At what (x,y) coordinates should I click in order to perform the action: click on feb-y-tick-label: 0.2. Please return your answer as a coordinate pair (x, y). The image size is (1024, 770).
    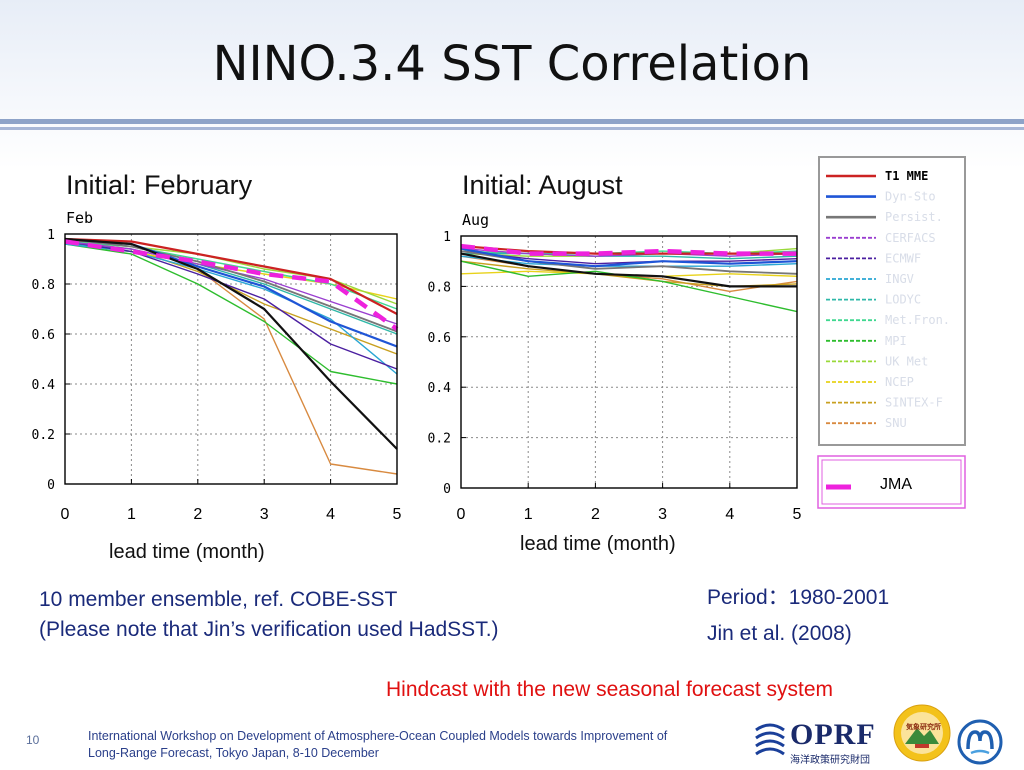
    Looking at the image, I should click on (43, 435).